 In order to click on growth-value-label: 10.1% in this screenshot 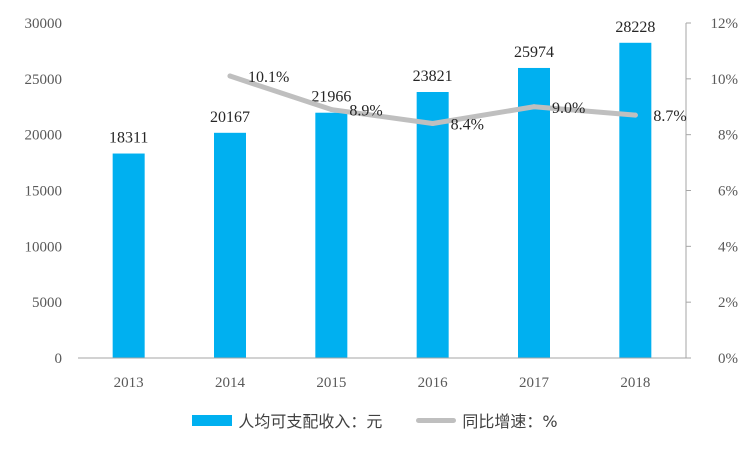, I will do `click(268, 77)`.